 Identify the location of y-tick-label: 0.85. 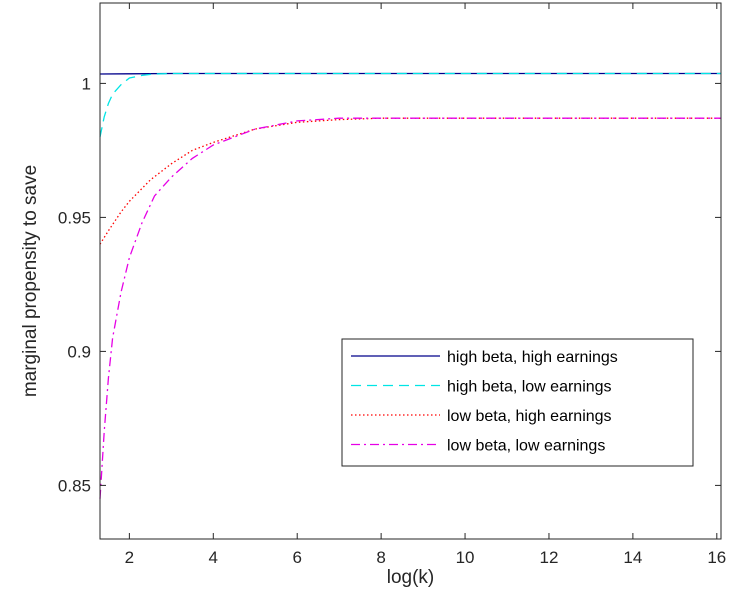
(74, 485).